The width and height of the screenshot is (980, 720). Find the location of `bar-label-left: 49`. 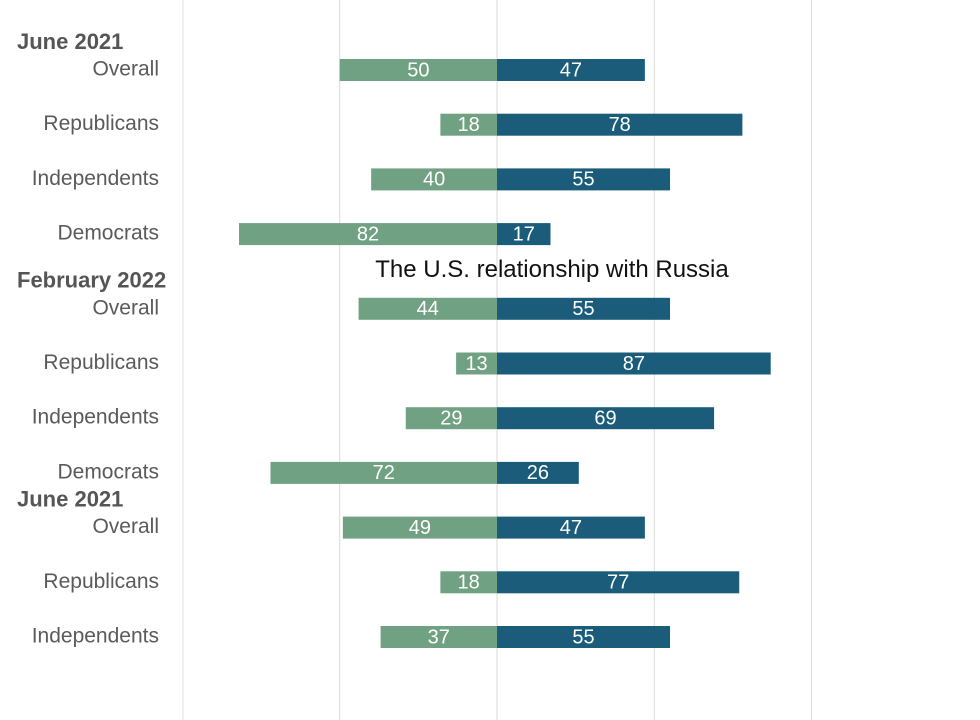

bar-label-left: 49 is located at coordinates (420, 528).